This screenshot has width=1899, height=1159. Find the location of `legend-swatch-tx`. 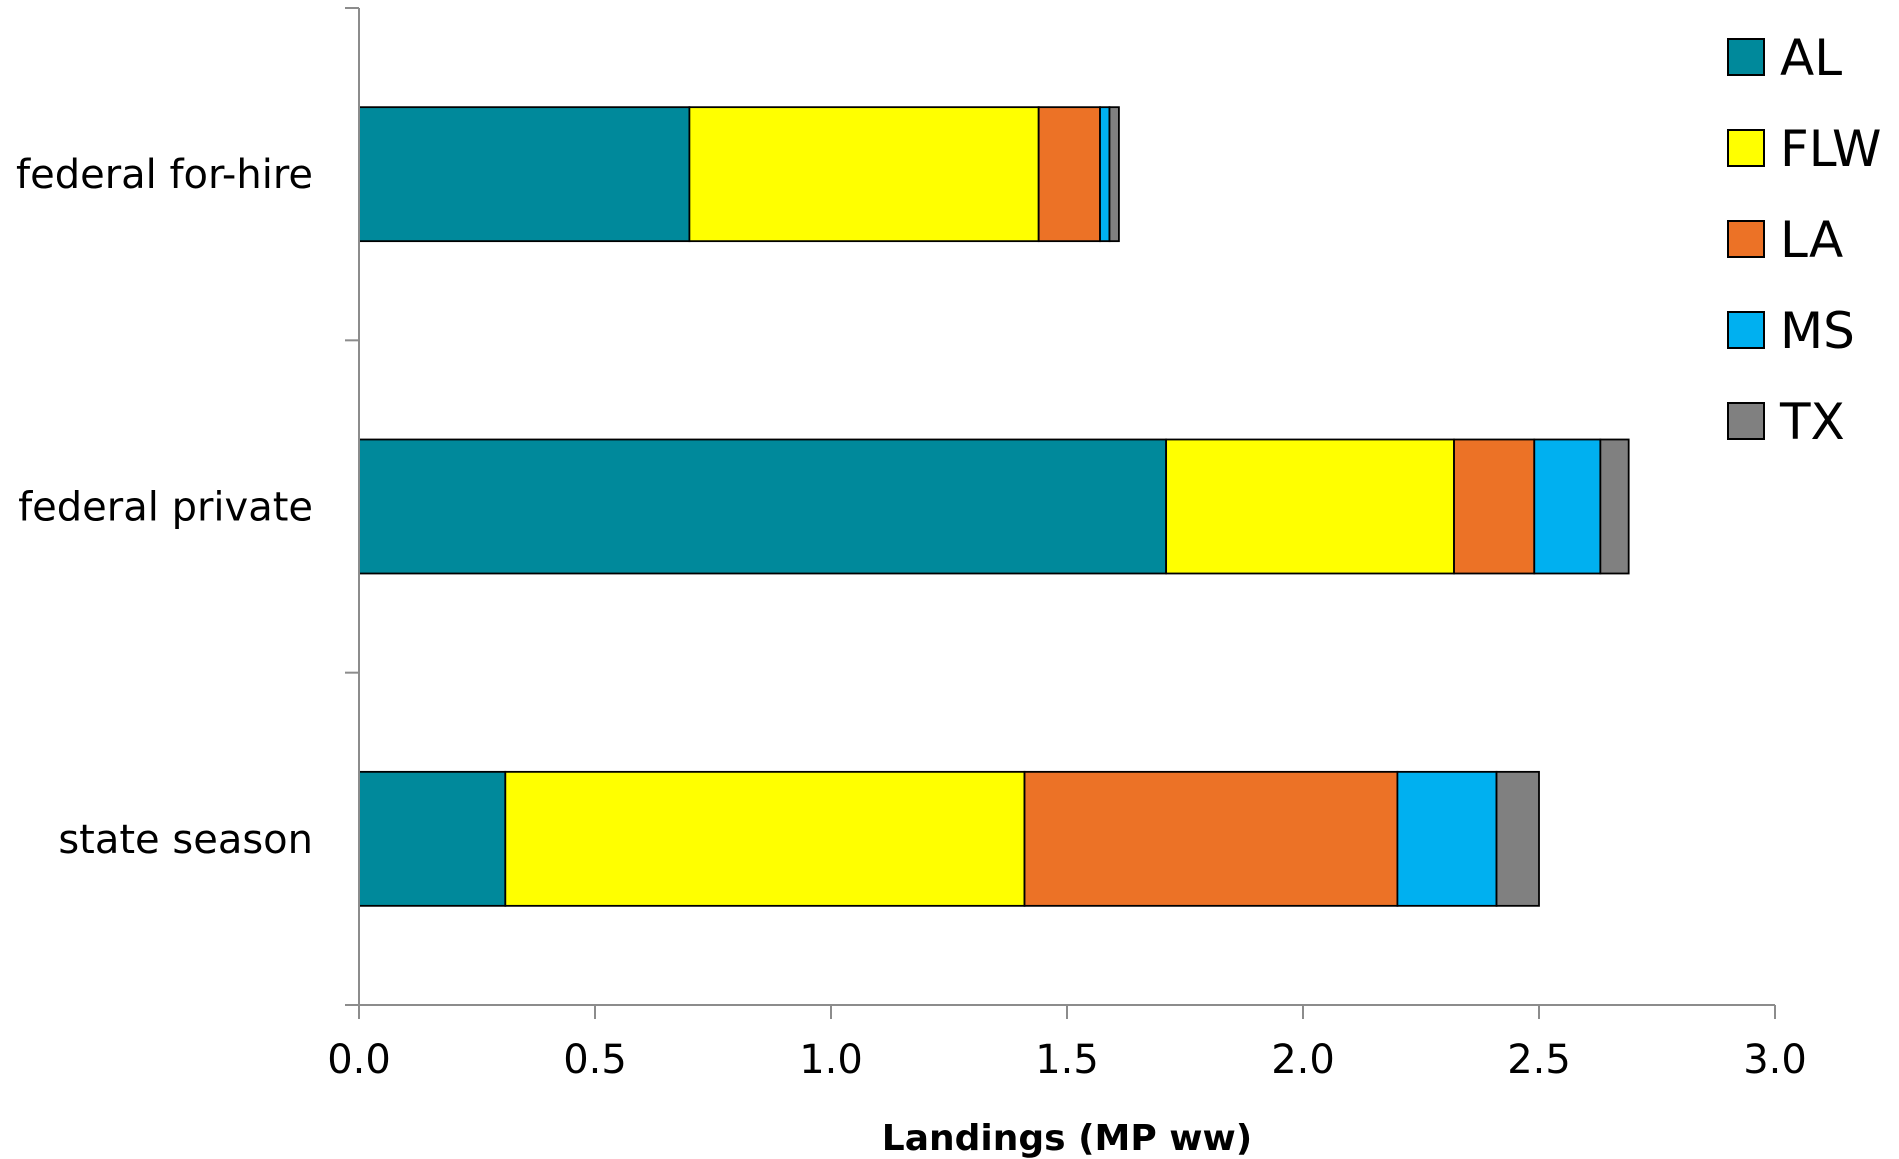

legend-swatch-tx is located at coordinates (1746, 421).